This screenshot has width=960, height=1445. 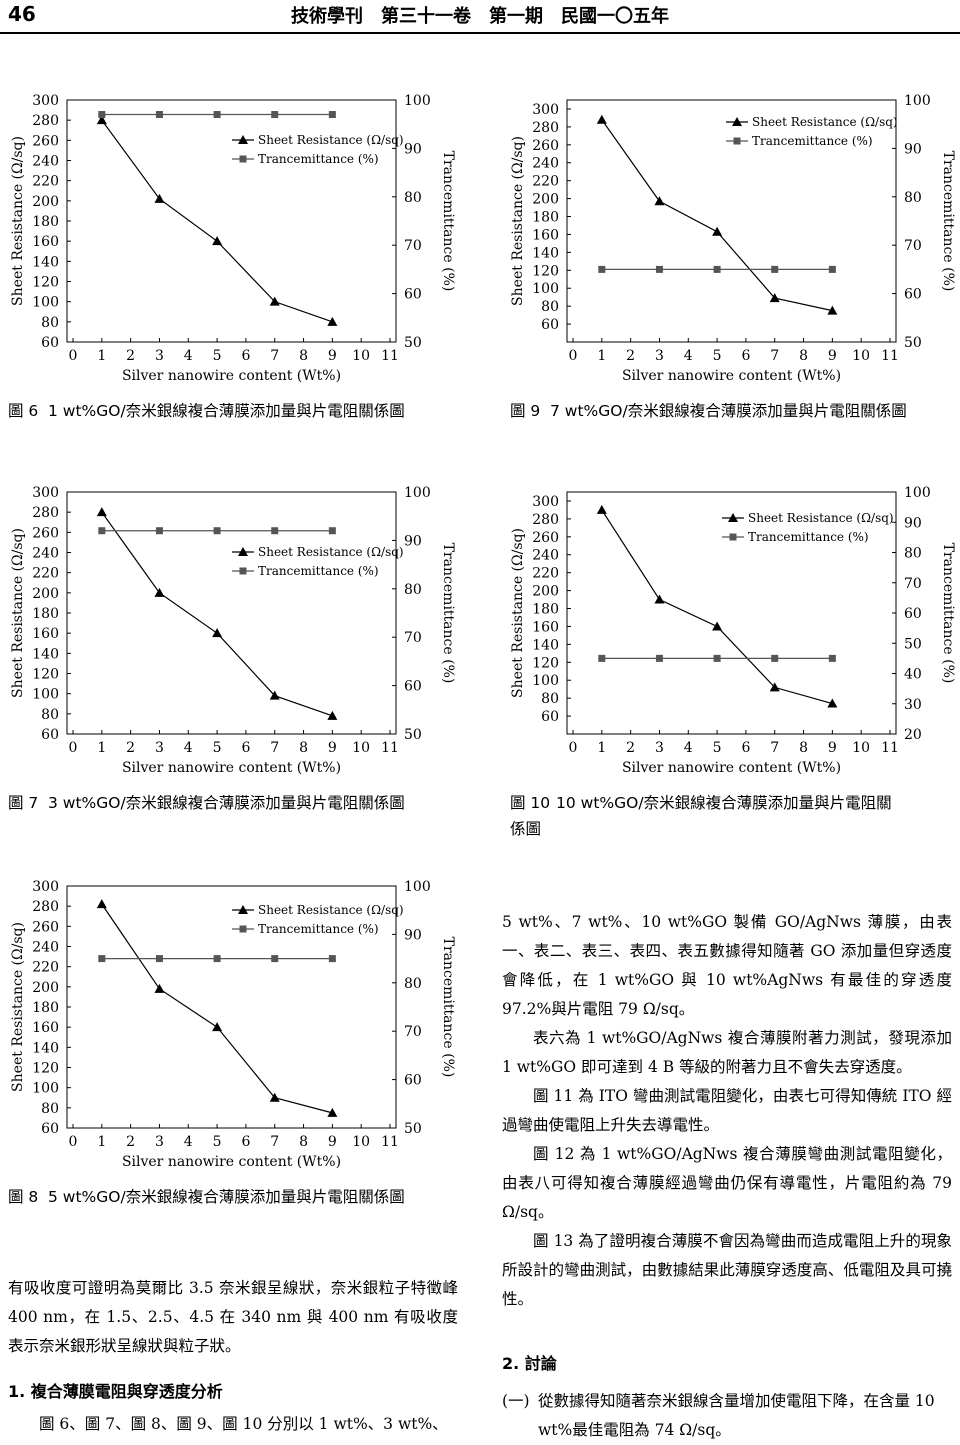 I want to click on chart-4-y-tick-label-7: 200, so click(x=45, y=988).